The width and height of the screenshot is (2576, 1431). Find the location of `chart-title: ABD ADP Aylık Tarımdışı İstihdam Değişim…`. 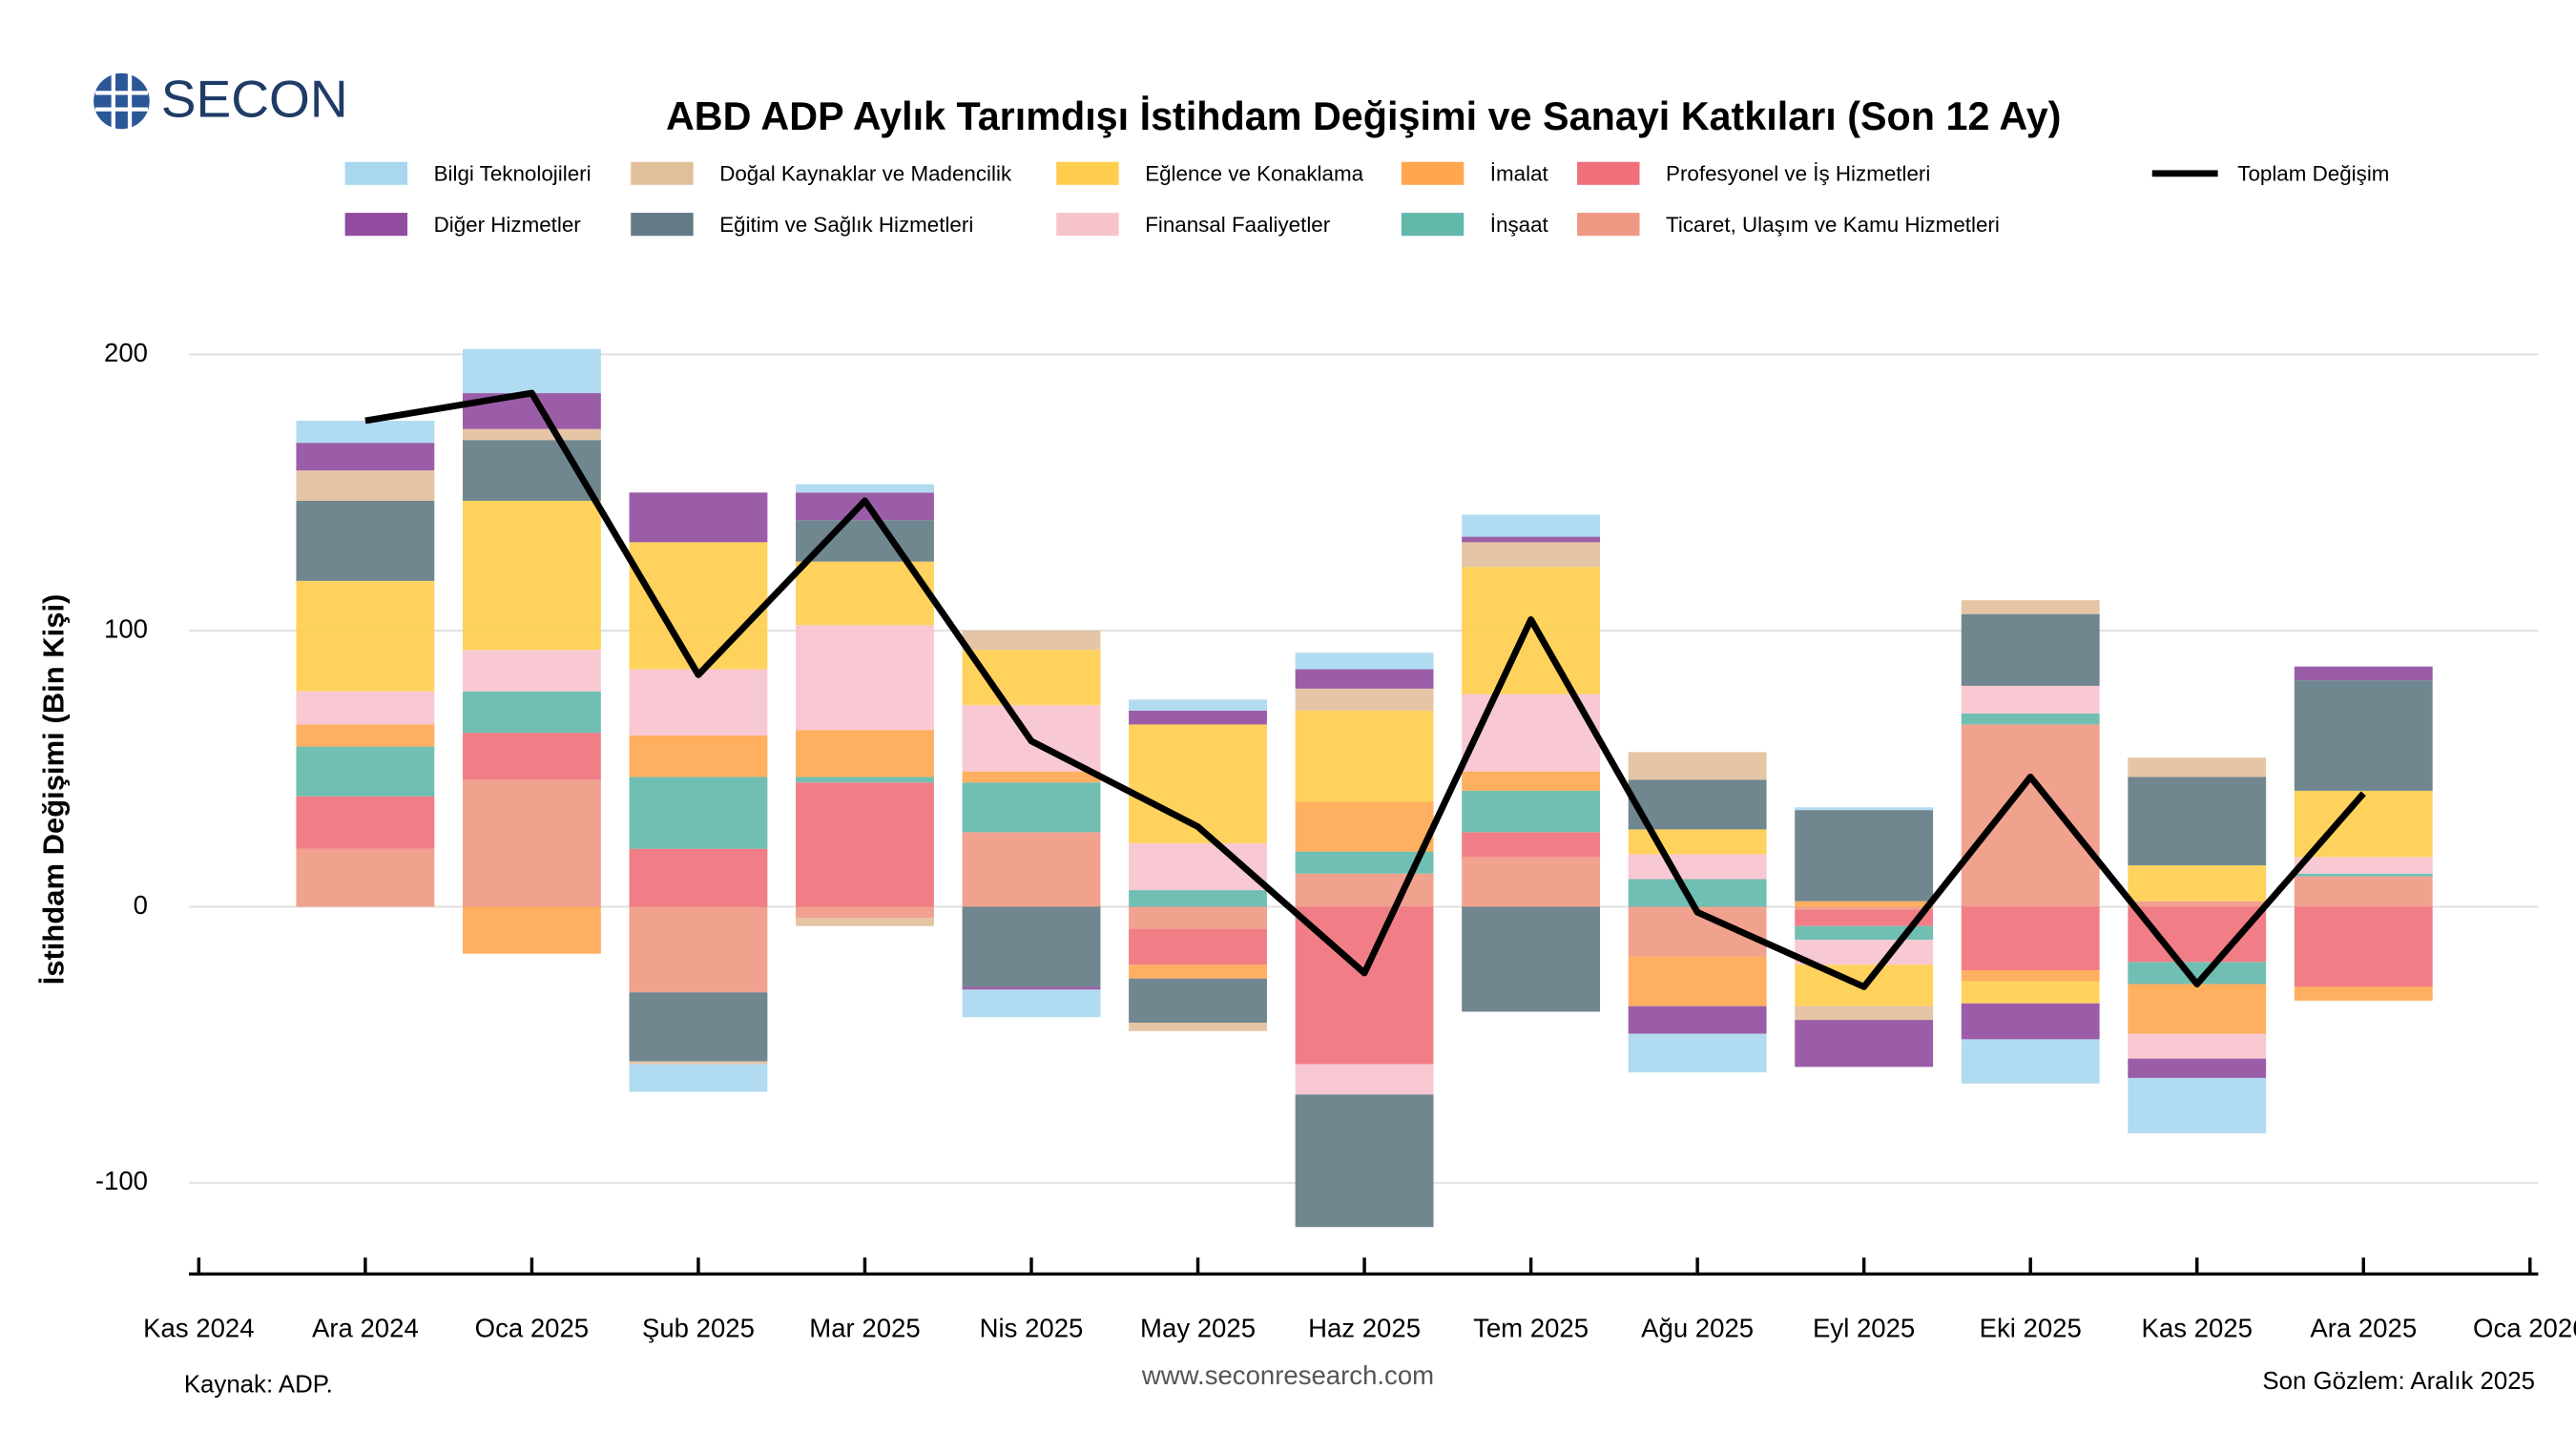

chart-title: ABD ADP Aylık Tarımdışı İstihdam Değişim… is located at coordinates (1363, 116).